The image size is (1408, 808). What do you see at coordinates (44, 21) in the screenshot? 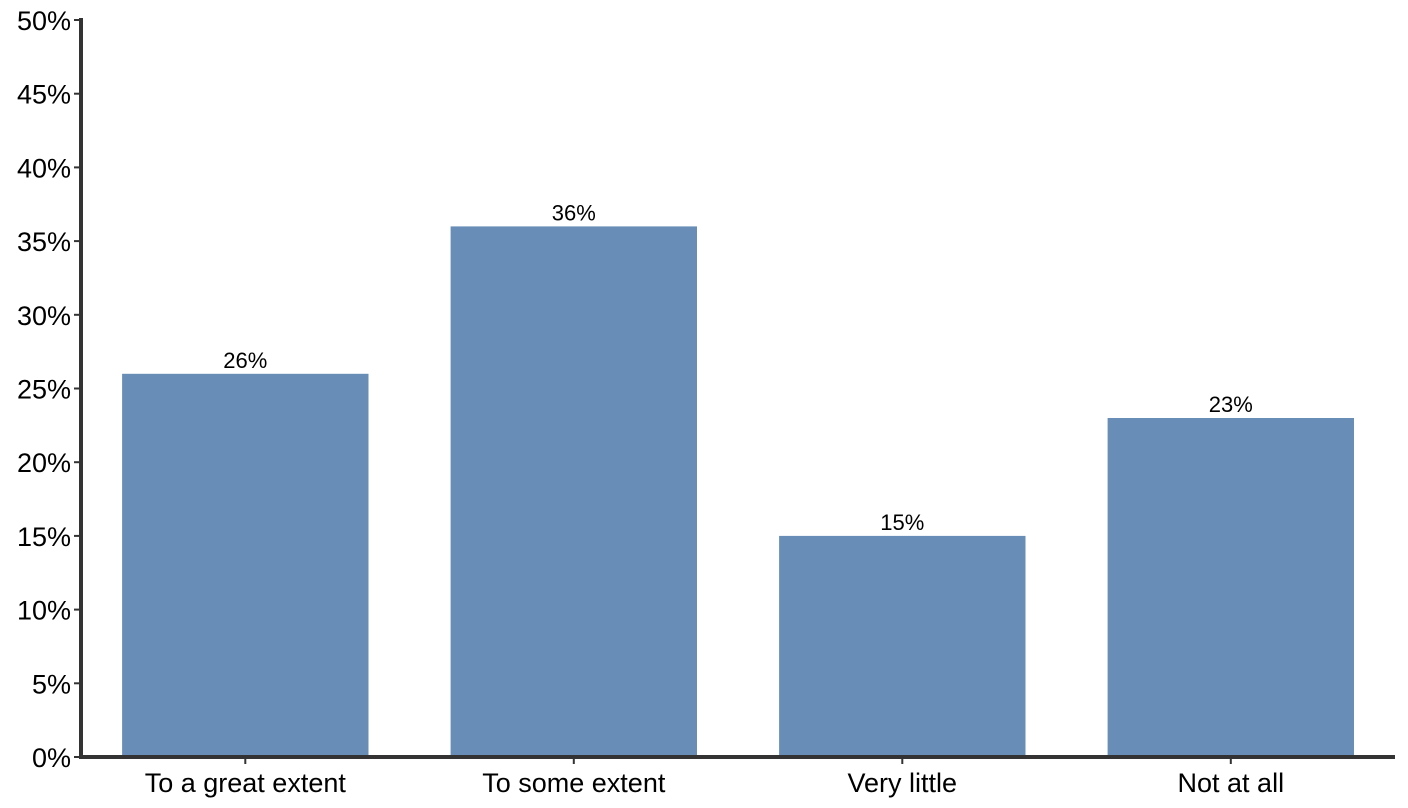
I see `y-tick-label-10: 50%` at bounding box center [44, 21].